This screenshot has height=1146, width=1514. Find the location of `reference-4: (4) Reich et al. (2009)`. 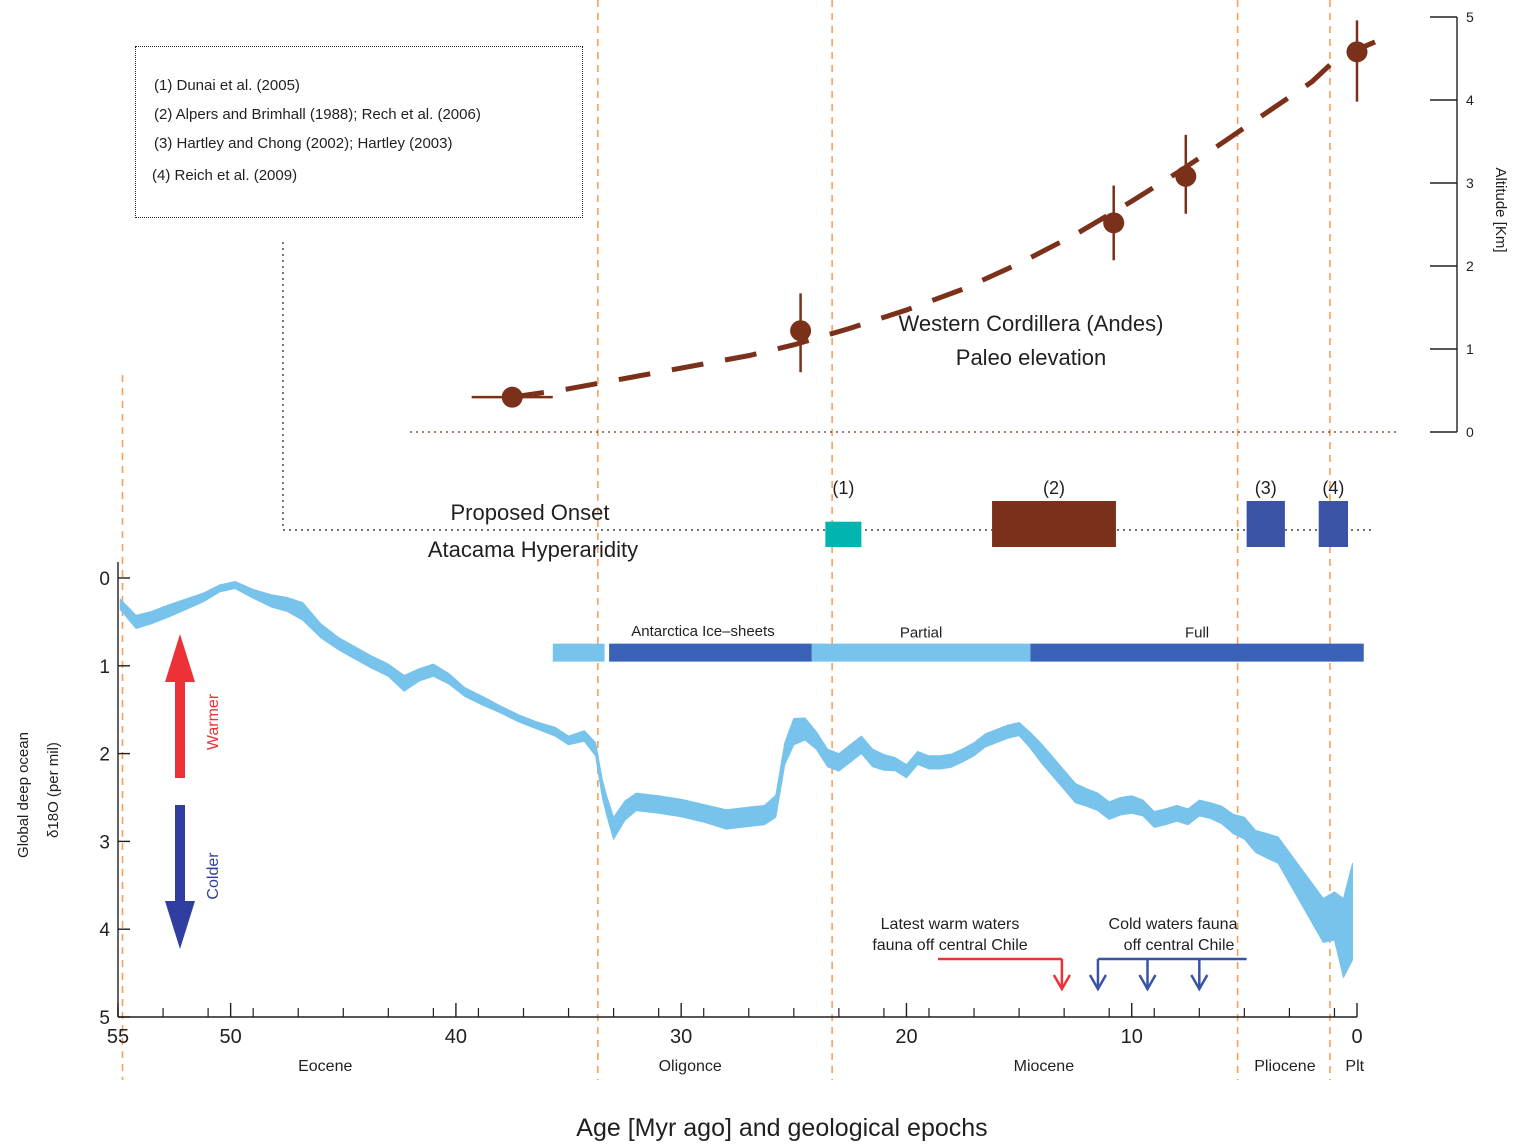

reference-4: (4) Reich et al. (2009) is located at coordinates (225, 175).